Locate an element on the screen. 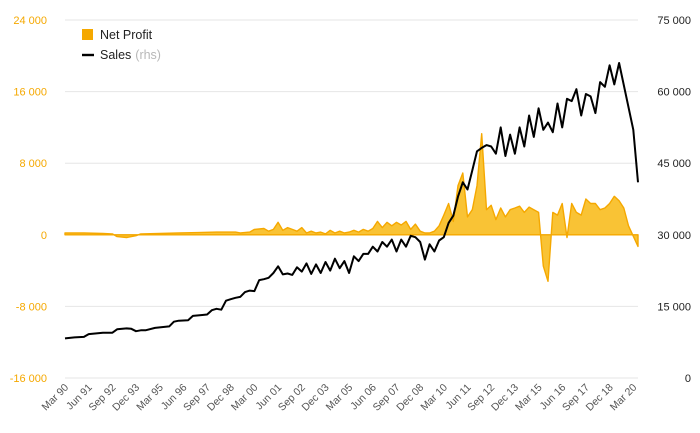 Image resolution: width=700 pixels, height=433 pixels. x-tick-label: Mar 15 is located at coordinates (529, 398).